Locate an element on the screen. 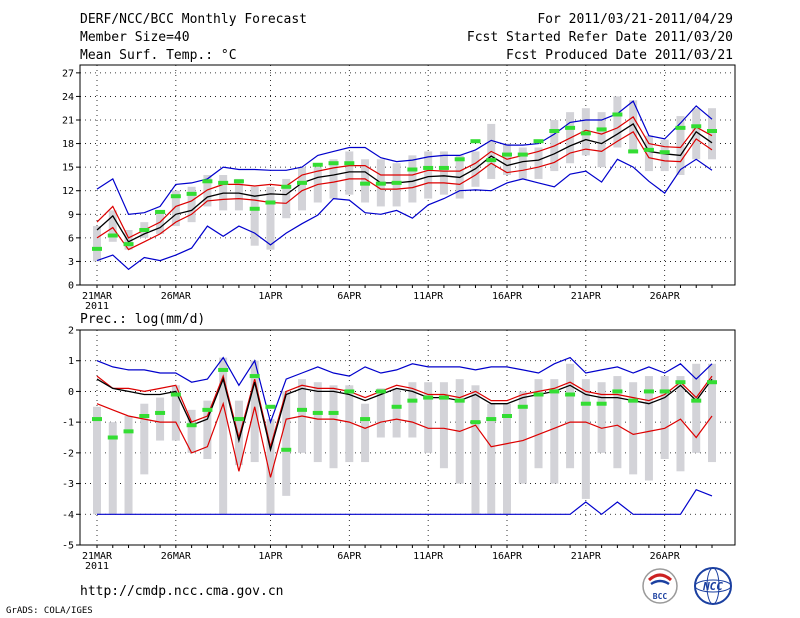  y-tick-label: 6 is located at coordinates (71, 238).